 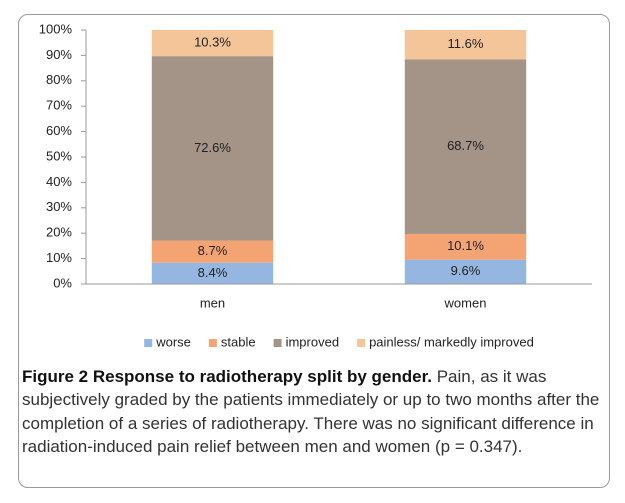 I want to click on value-label: 72.6%, so click(x=212, y=147).